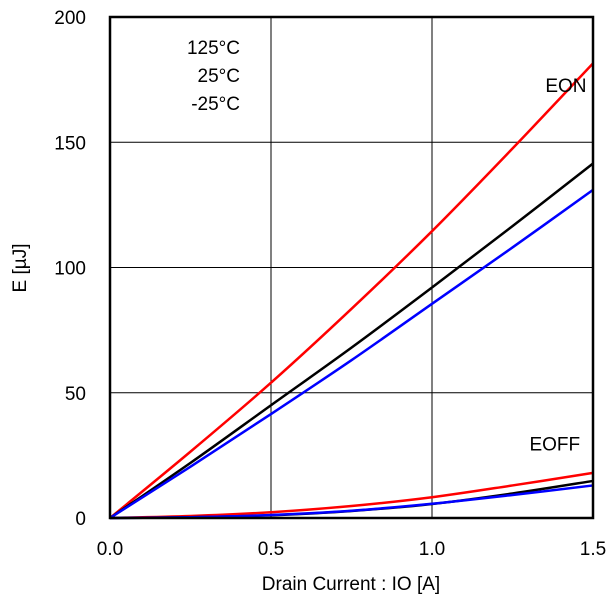 This screenshot has width=608, height=610. I want to click on y-axis-label: E [µJ], so click(20, 268).